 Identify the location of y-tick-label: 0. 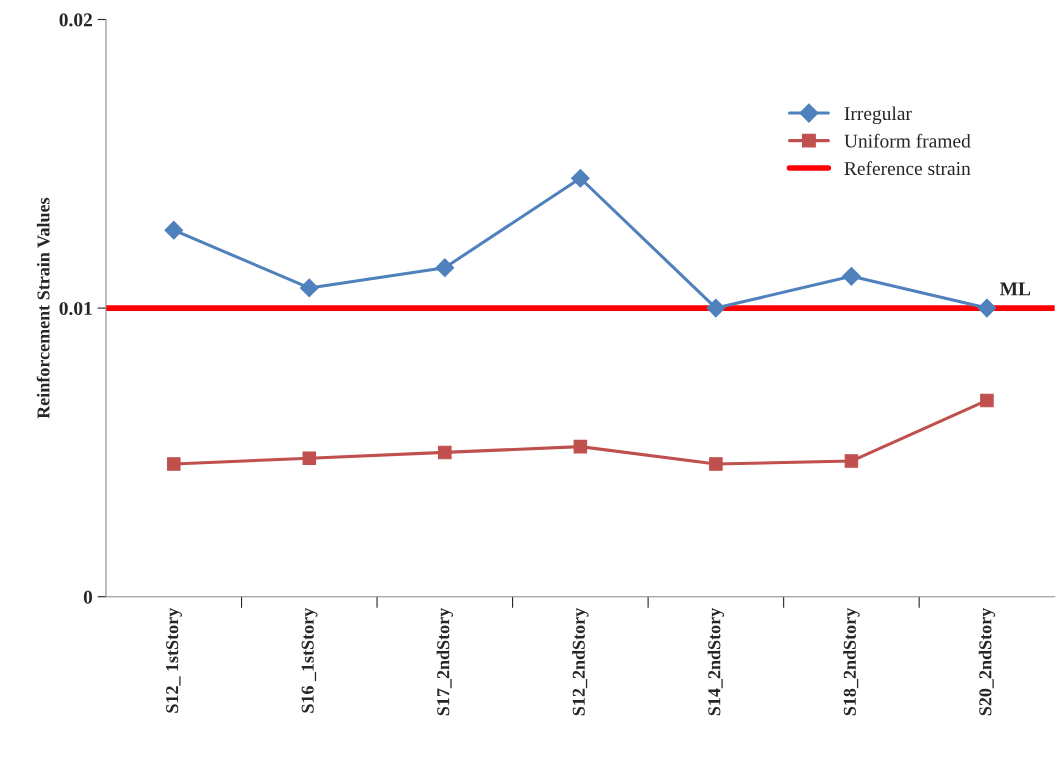
(88, 597).